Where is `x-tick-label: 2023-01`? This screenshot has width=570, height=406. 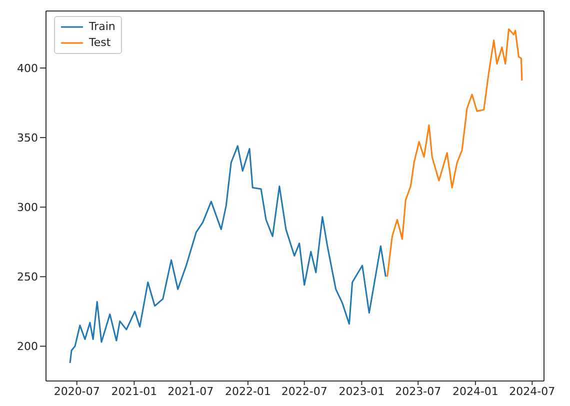 x-tick-label: 2023-01 is located at coordinates (361, 391).